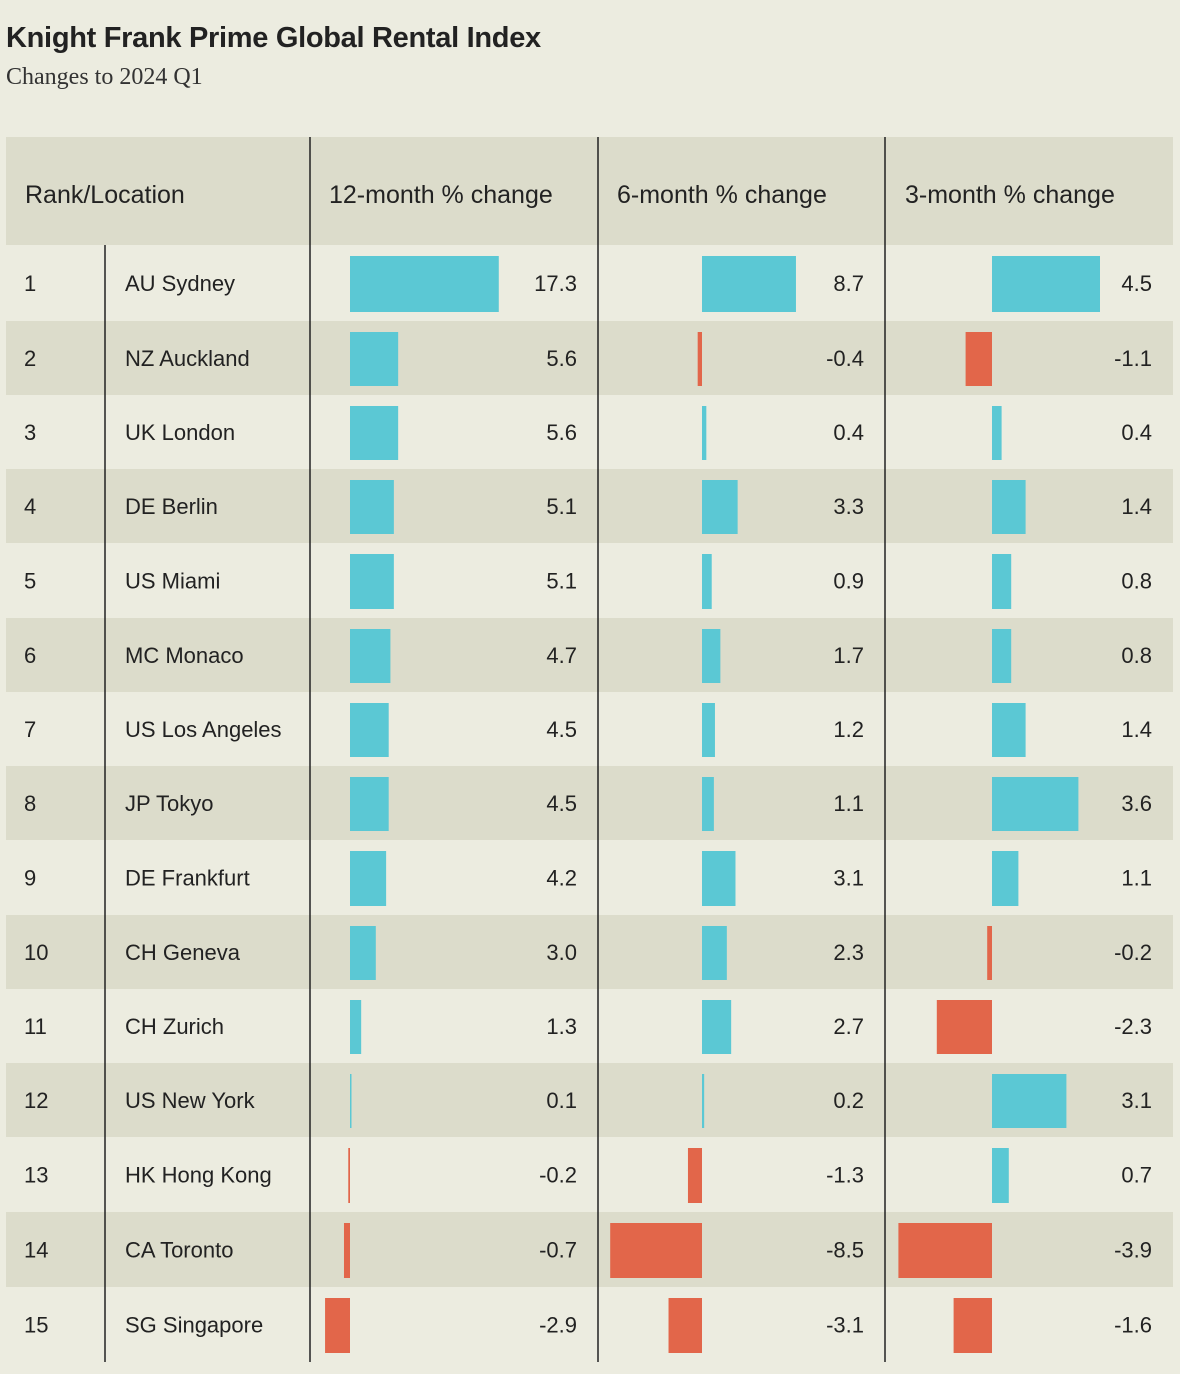  Describe the element at coordinates (561, 878) in the screenshot. I see `value-label: 4.2` at that location.